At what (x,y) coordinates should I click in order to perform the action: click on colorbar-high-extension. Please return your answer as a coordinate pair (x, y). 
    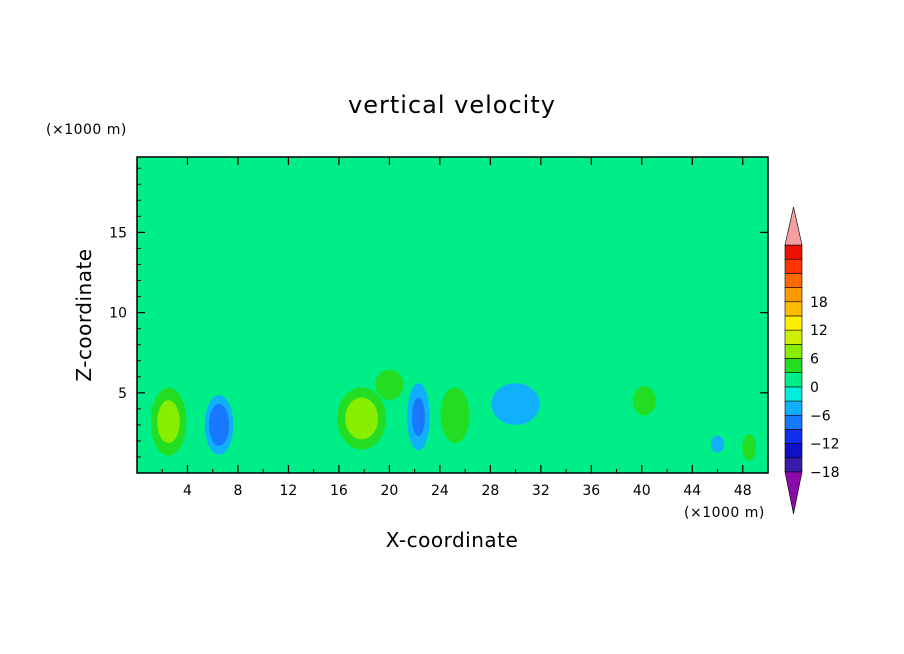
    Looking at the image, I should click on (793, 226).